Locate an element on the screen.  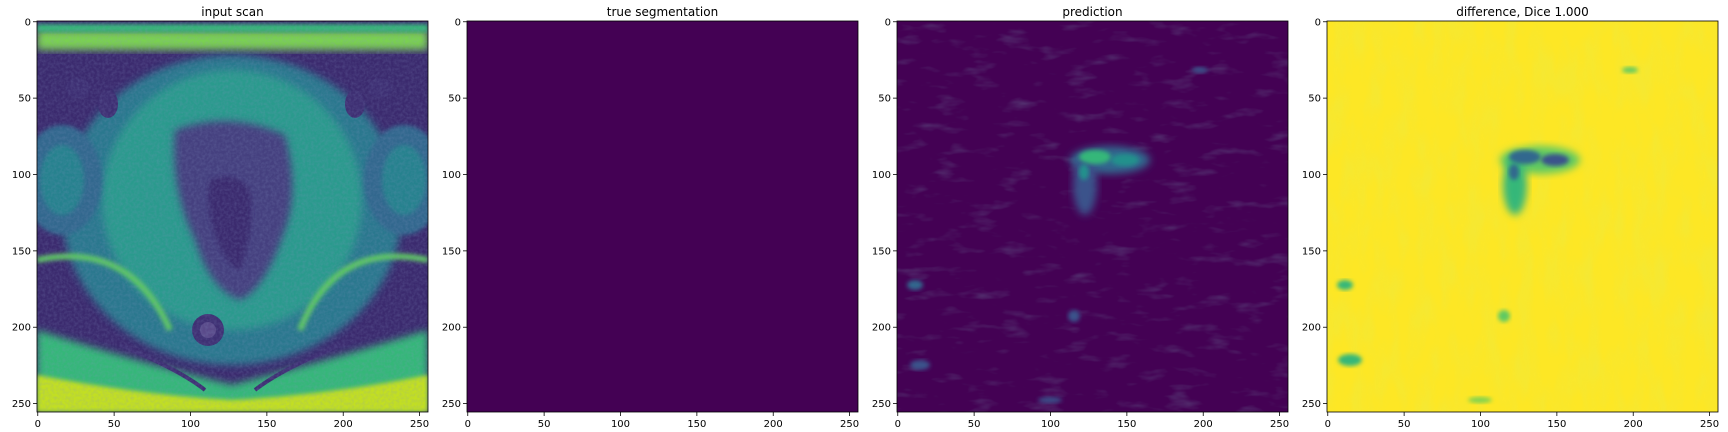
panel-title-input-scan: input scan is located at coordinates (232, 12).